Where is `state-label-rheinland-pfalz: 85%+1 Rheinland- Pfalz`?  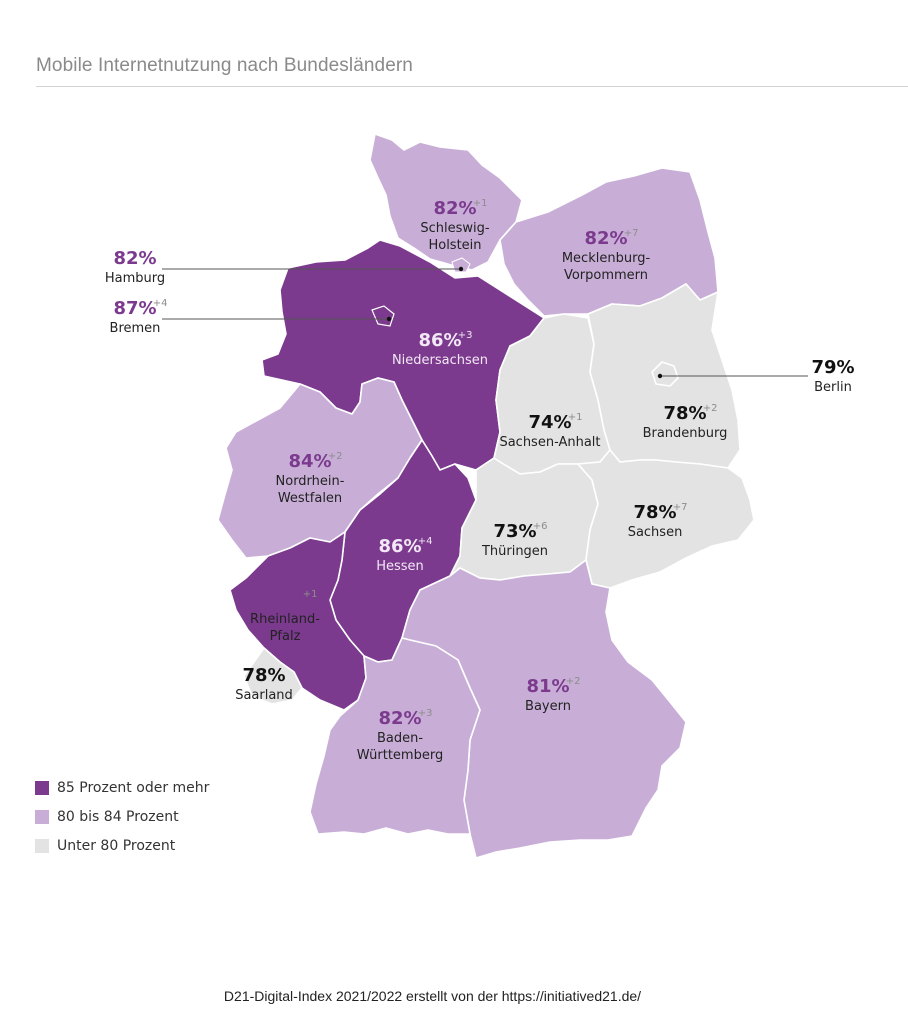
state-label-rheinland-pfalz: 85%+1 Rheinland- Pfalz is located at coordinates (285, 616).